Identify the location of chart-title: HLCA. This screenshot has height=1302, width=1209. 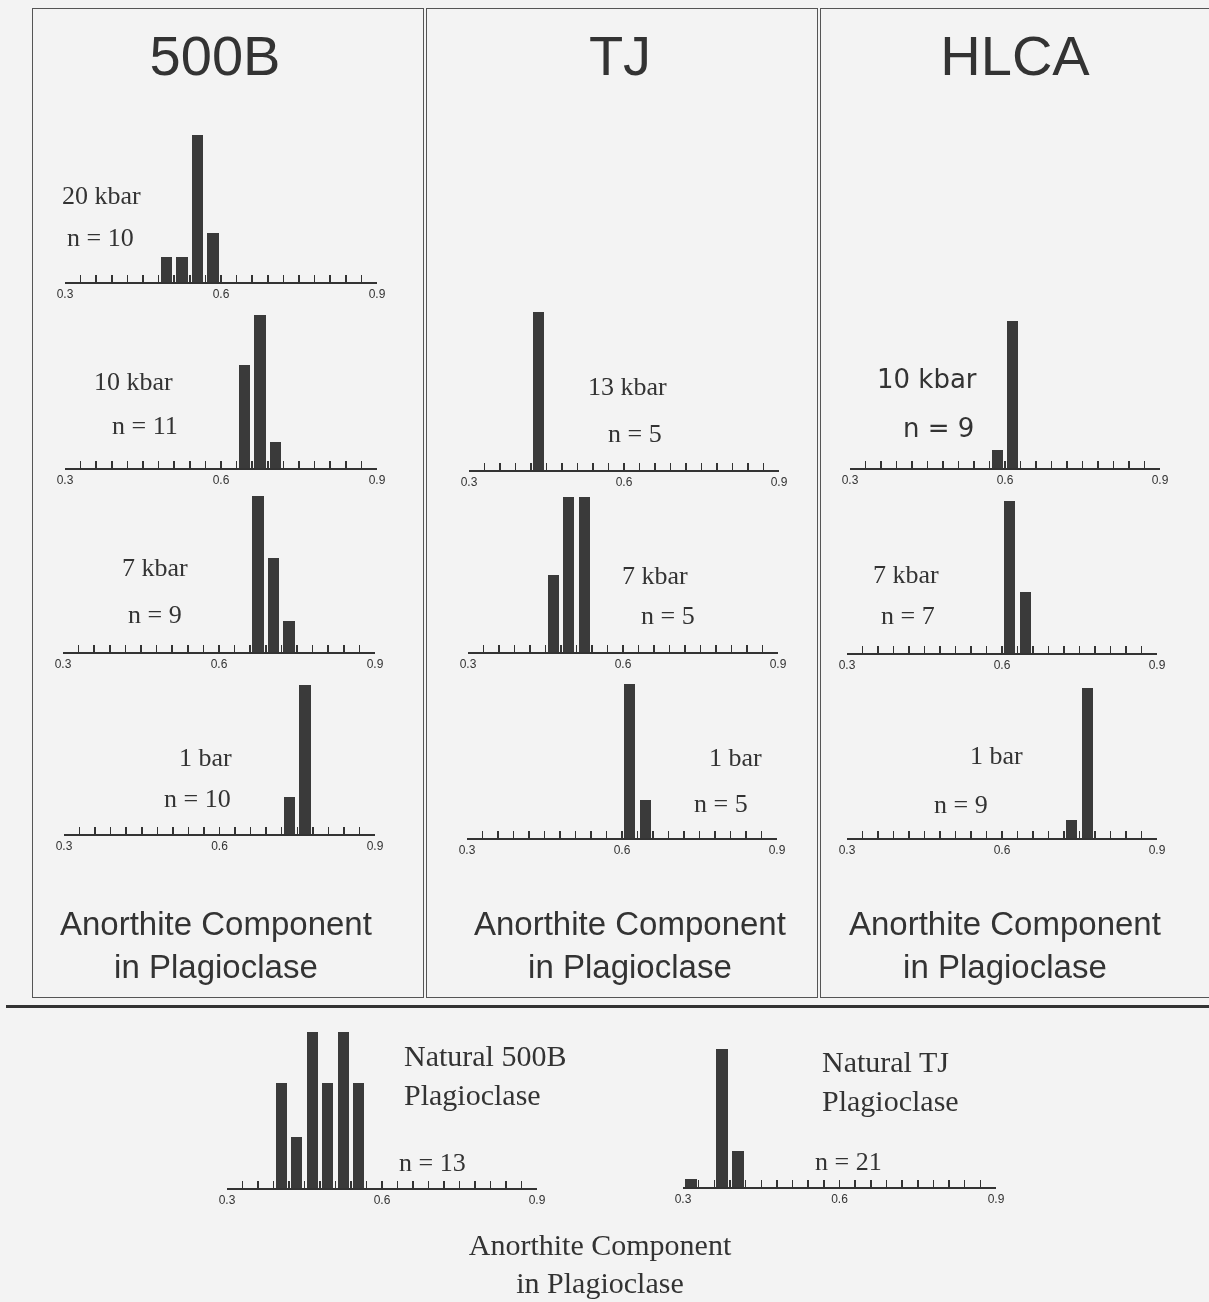
(1015, 55).